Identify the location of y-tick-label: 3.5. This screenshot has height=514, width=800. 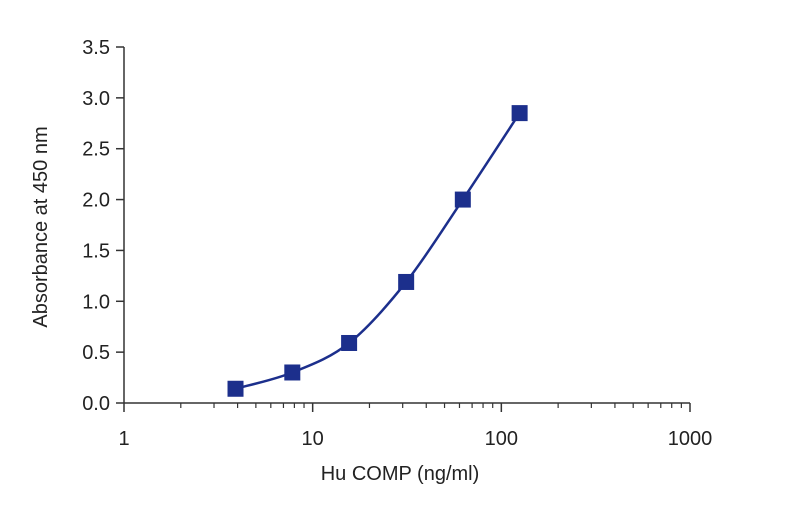
(96, 48).